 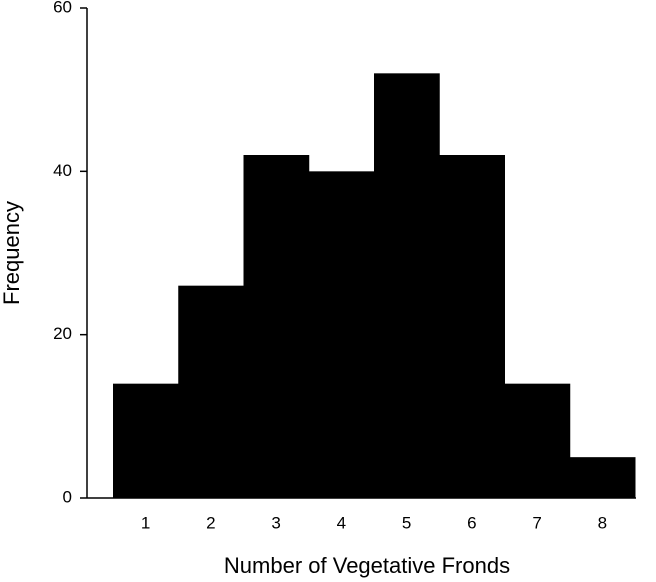 What do you see at coordinates (12, 253) in the screenshot?
I see `y-axis-label: Frequency` at bounding box center [12, 253].